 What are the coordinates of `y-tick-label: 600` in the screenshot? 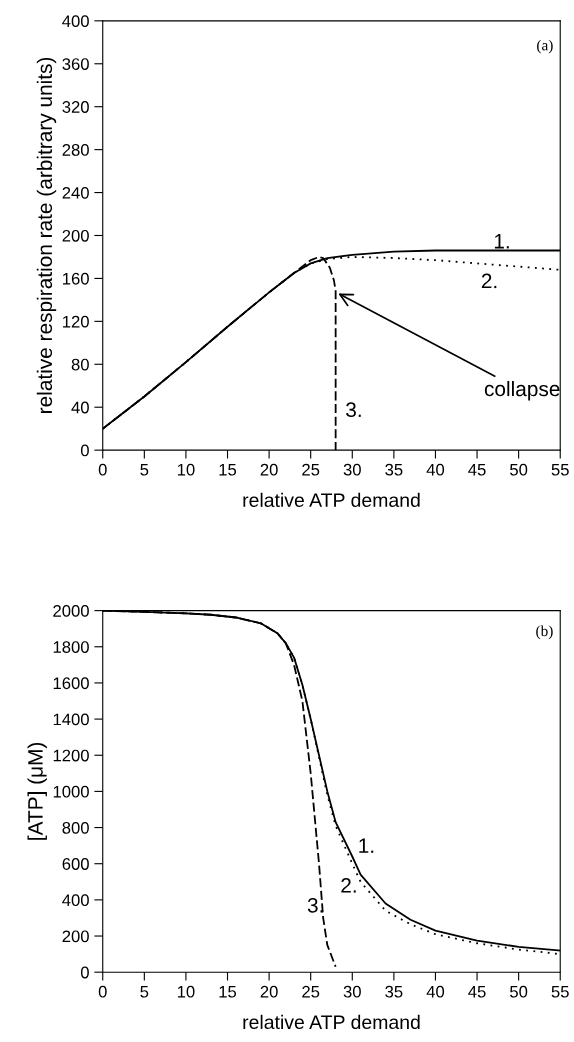 It's located at (75, 864).